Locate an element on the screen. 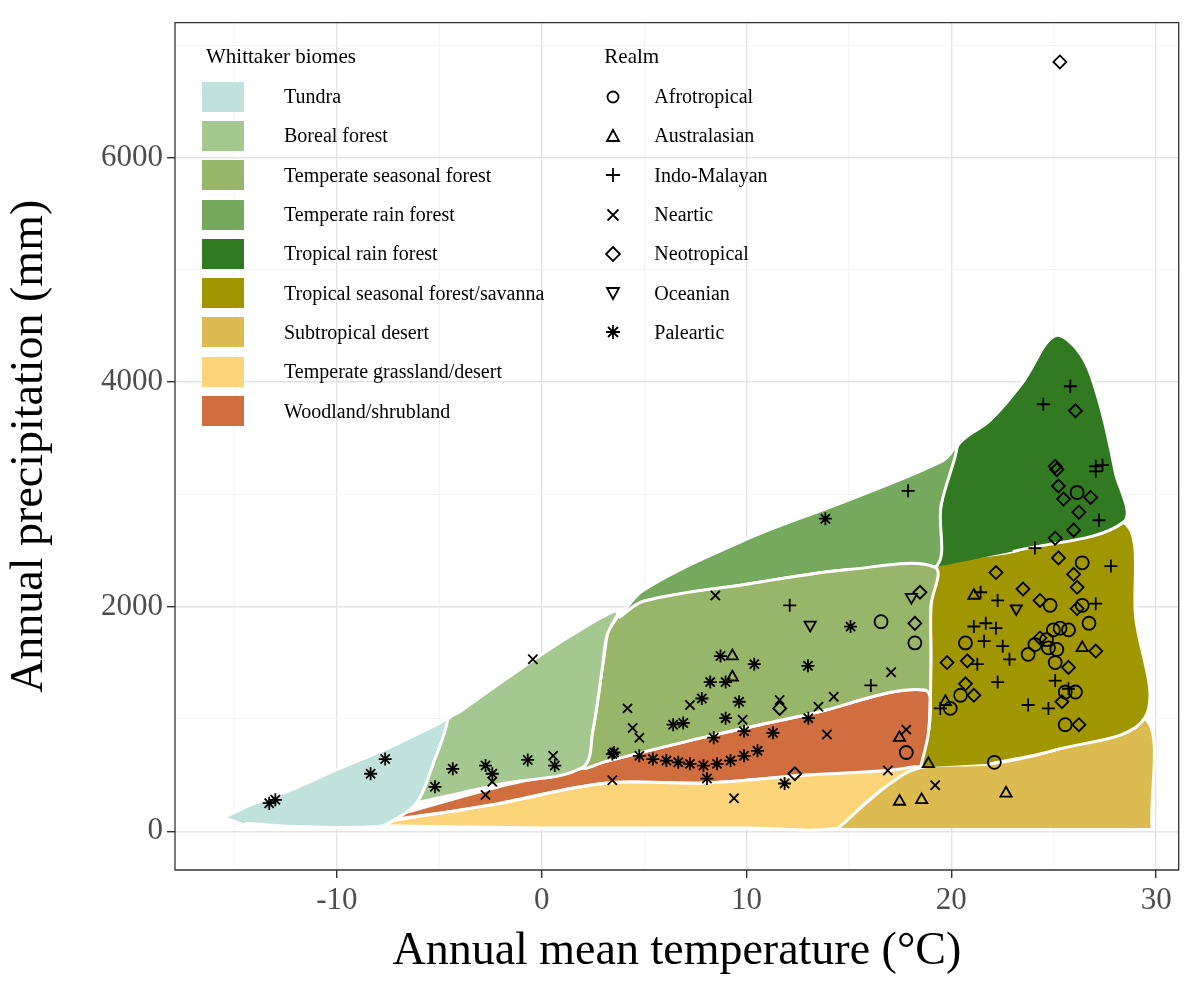 This screenshot has width=1187, height=982. legend-label: Tundra is located at coordinates (313, 97).